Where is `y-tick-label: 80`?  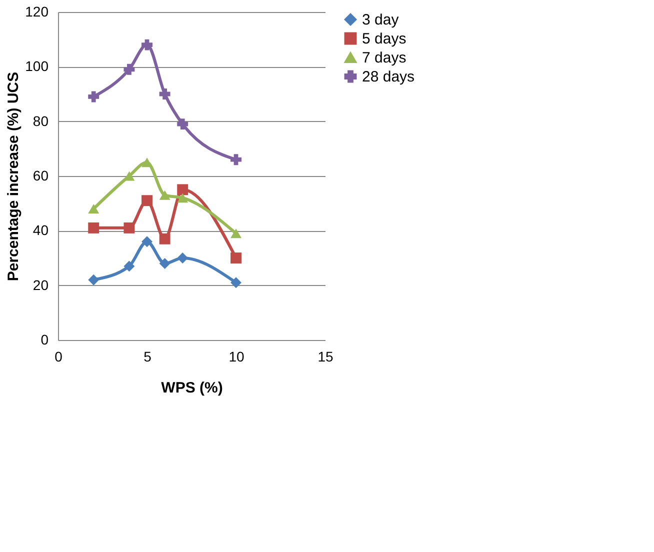
y-tick-label: 80 is located at coordinates (40, 120).